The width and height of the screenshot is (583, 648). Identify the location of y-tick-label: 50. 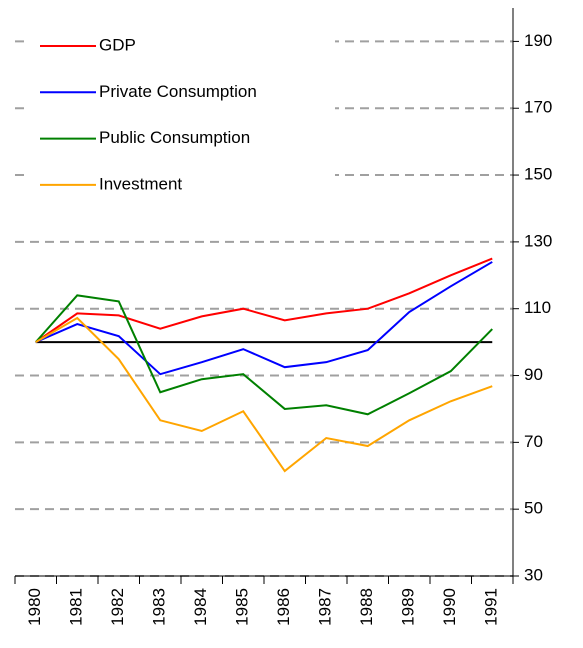
(533, 508).